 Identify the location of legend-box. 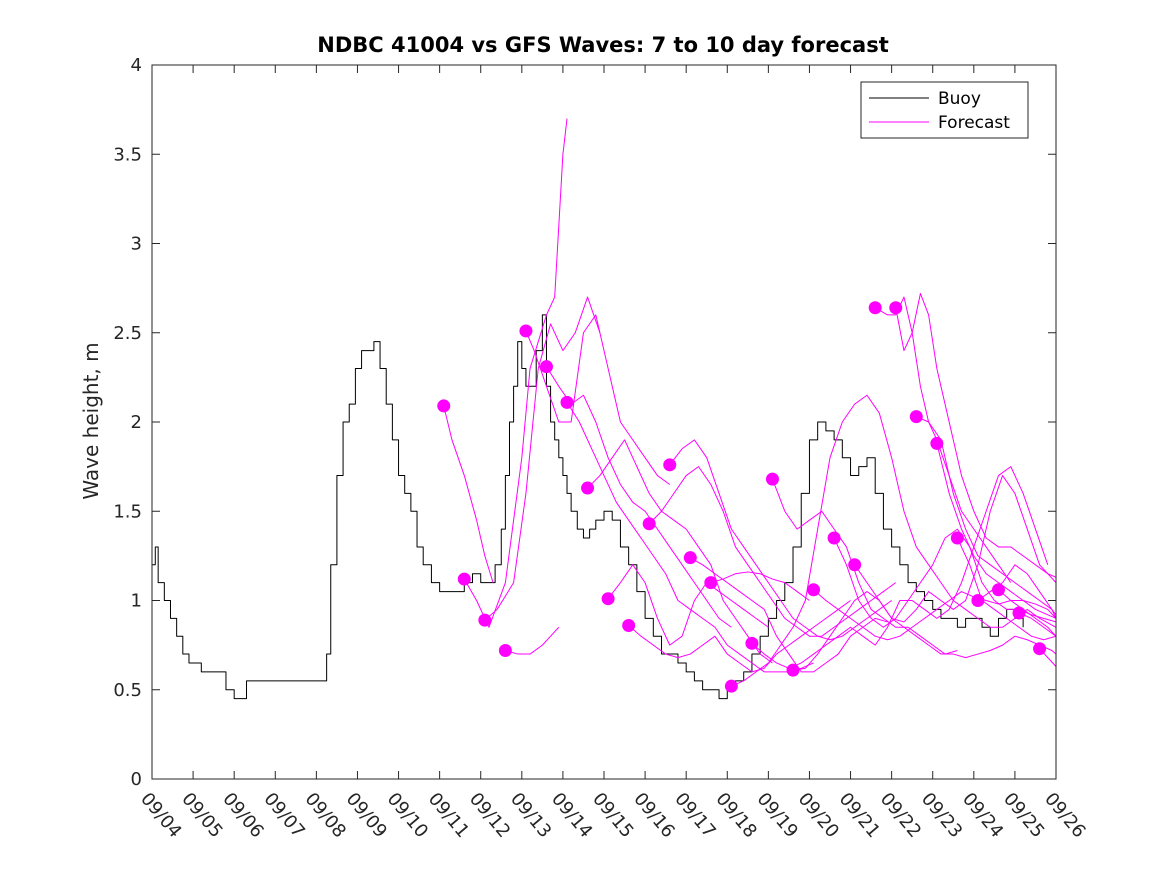
(944, 110).